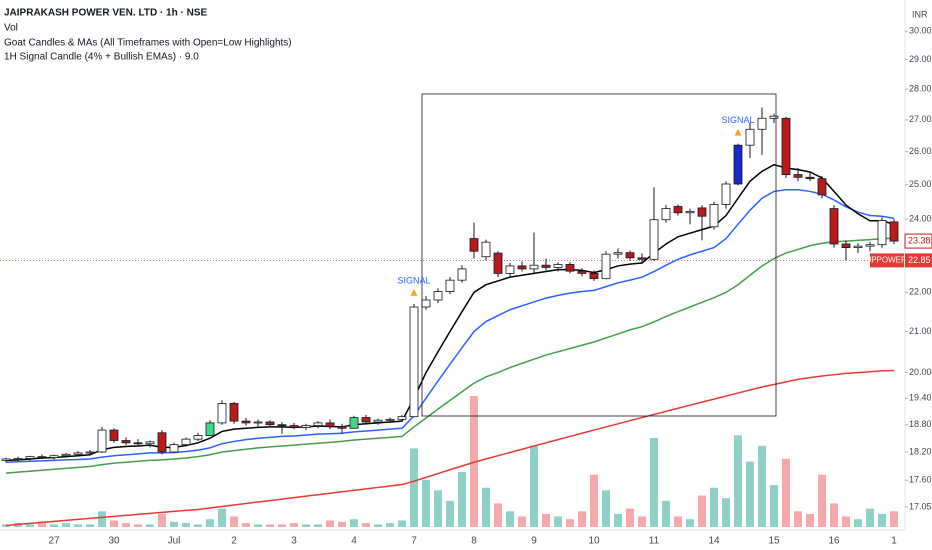 Image resolution: width=932 pixels, height=550 pixels. I want to click on x-tick-label: Jul, so click(174, 541).